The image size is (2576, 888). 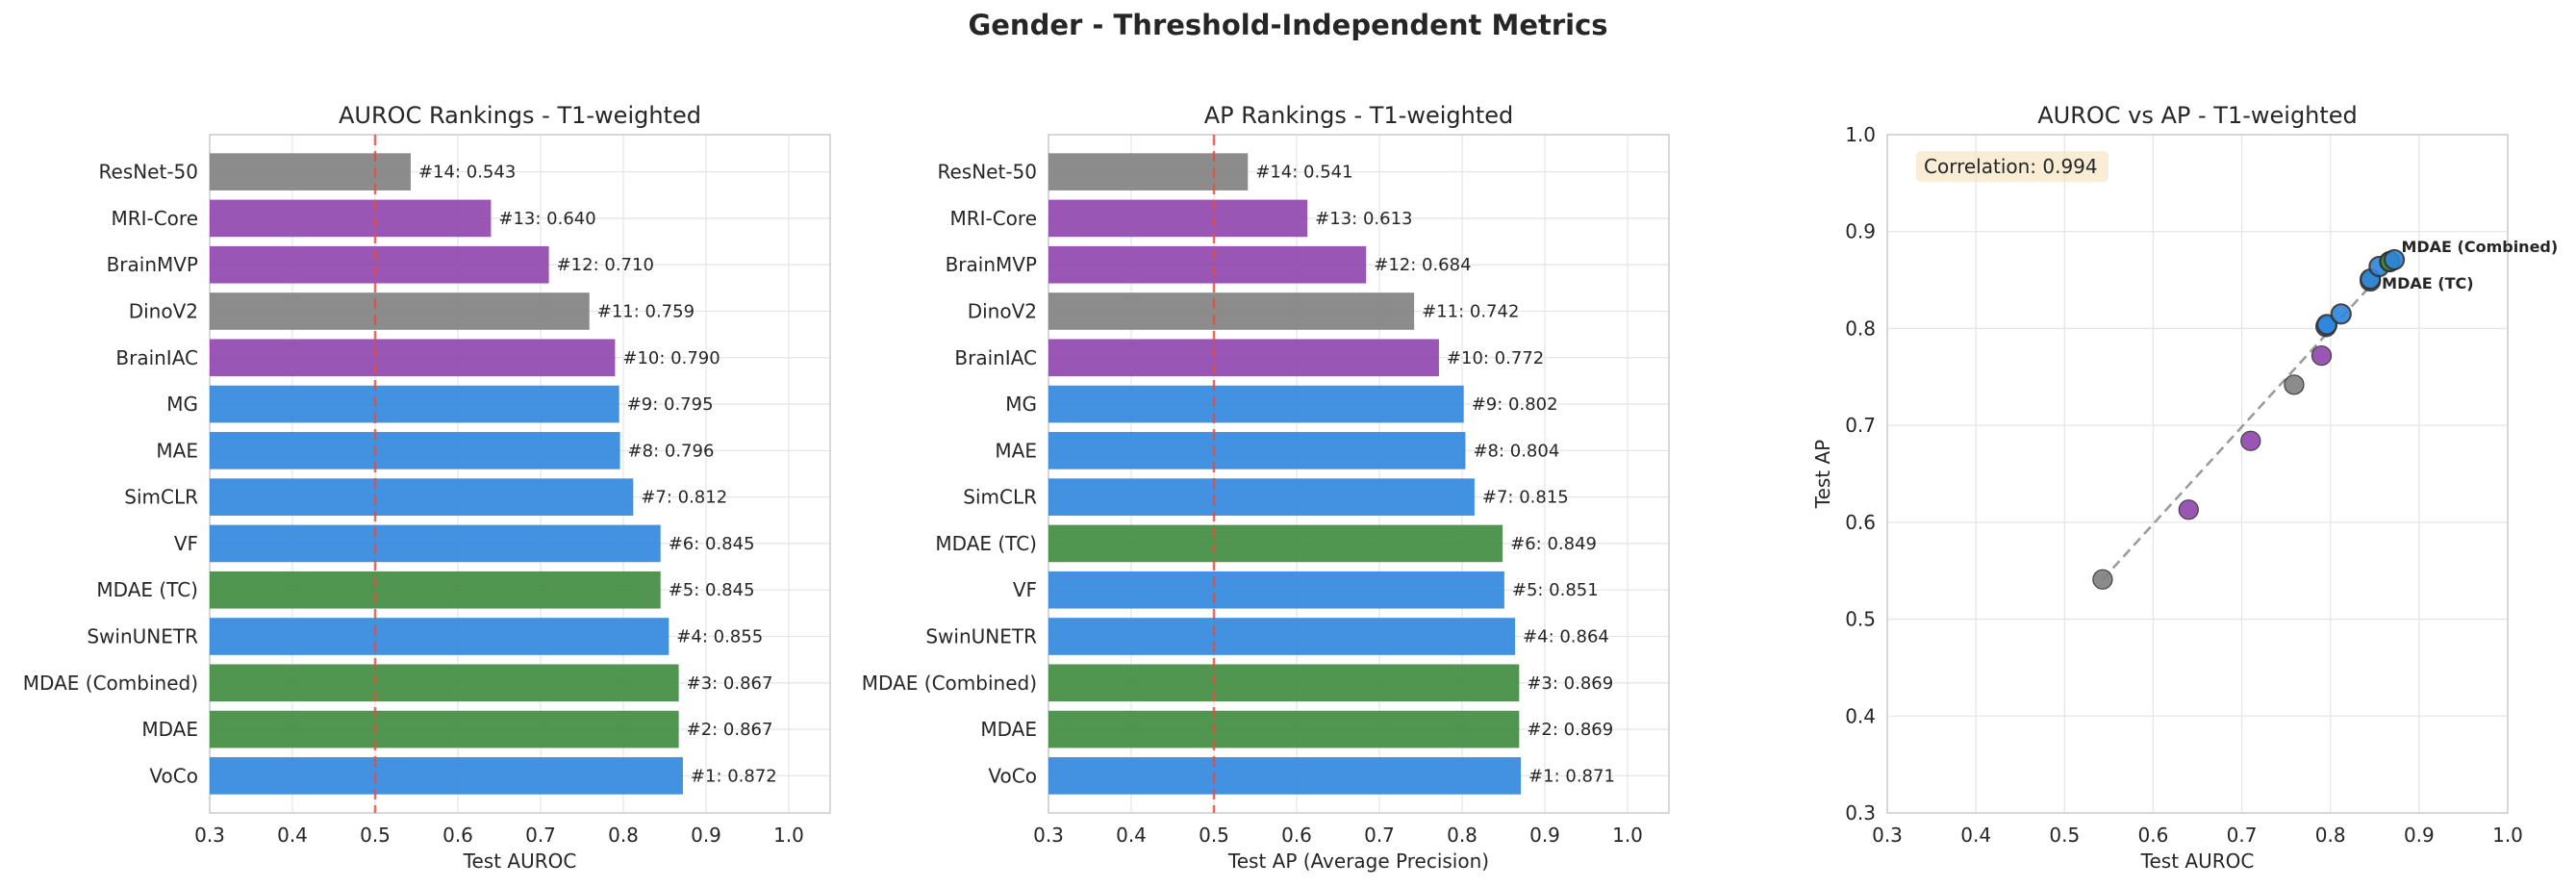 What do you see at coordinates (712, 590) in the screenshot?
I see `bar-value-label: #5: 0.845` at bounding box center [712, 590].